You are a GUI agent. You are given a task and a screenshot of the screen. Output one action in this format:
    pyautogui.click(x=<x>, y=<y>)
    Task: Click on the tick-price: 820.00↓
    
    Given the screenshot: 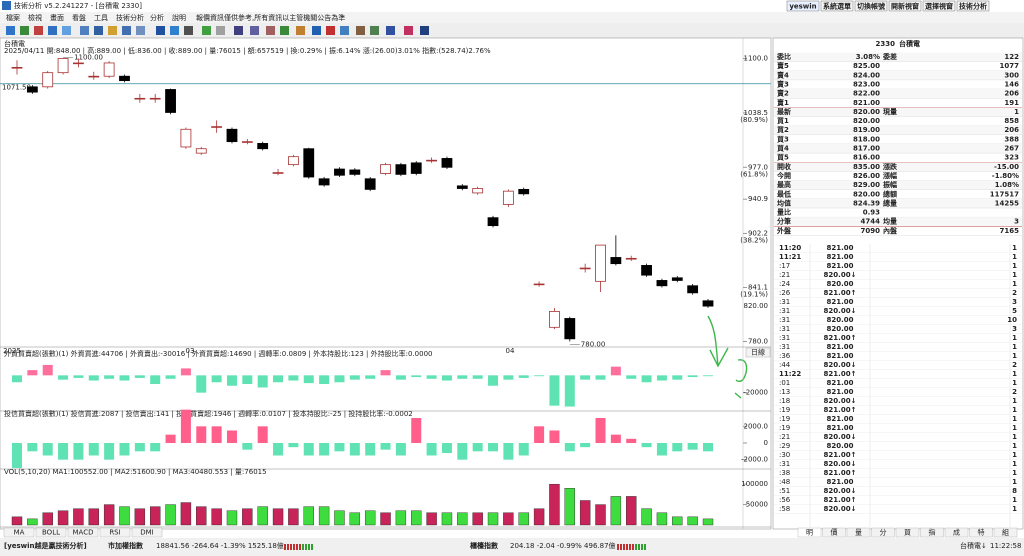 What is the action you would take?
    pyautogui.click(x=840, y=365)
    